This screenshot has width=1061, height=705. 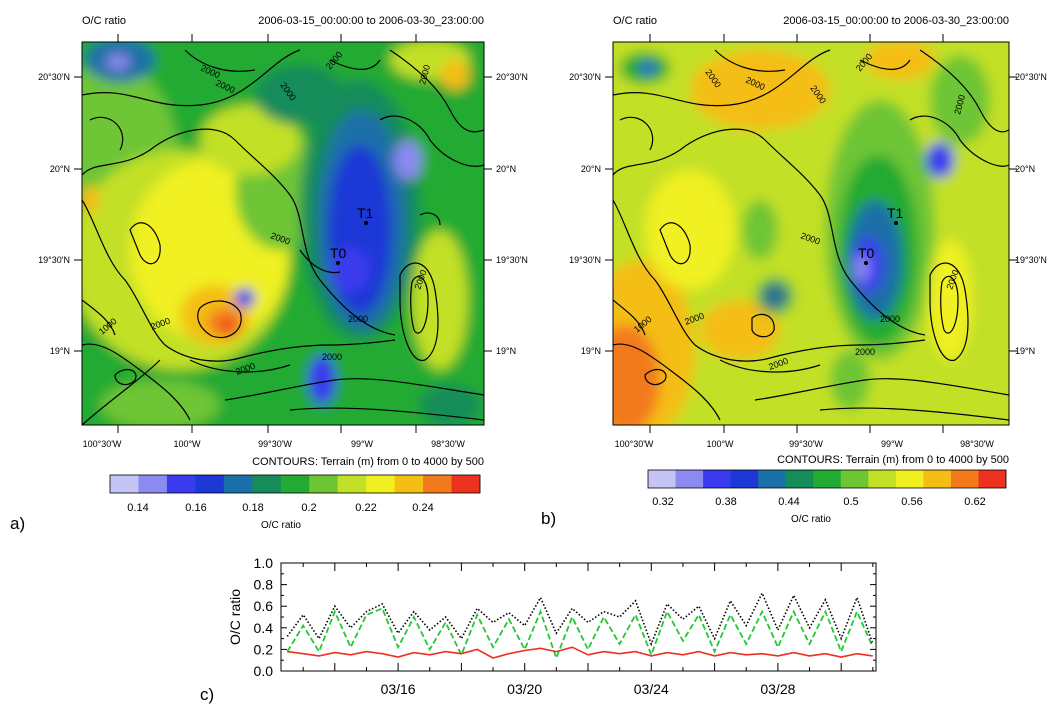 What do you see at coordinates (195, 508) in the screenshot?
I see `colorbar-tick: 0.16` at bounding box center [195, 508].